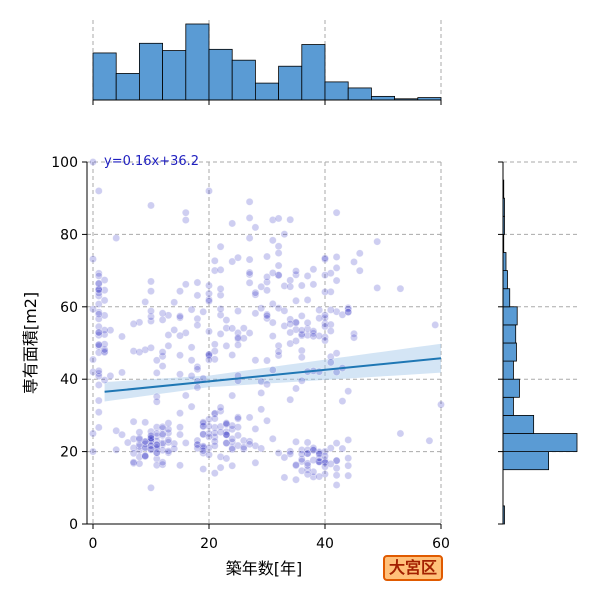 This screenshot has width=600, height=600. What do you see at coordinates (73, 525) in the screenshot?
I see `y-tick-label: 0` at bounding box center [73, 525].